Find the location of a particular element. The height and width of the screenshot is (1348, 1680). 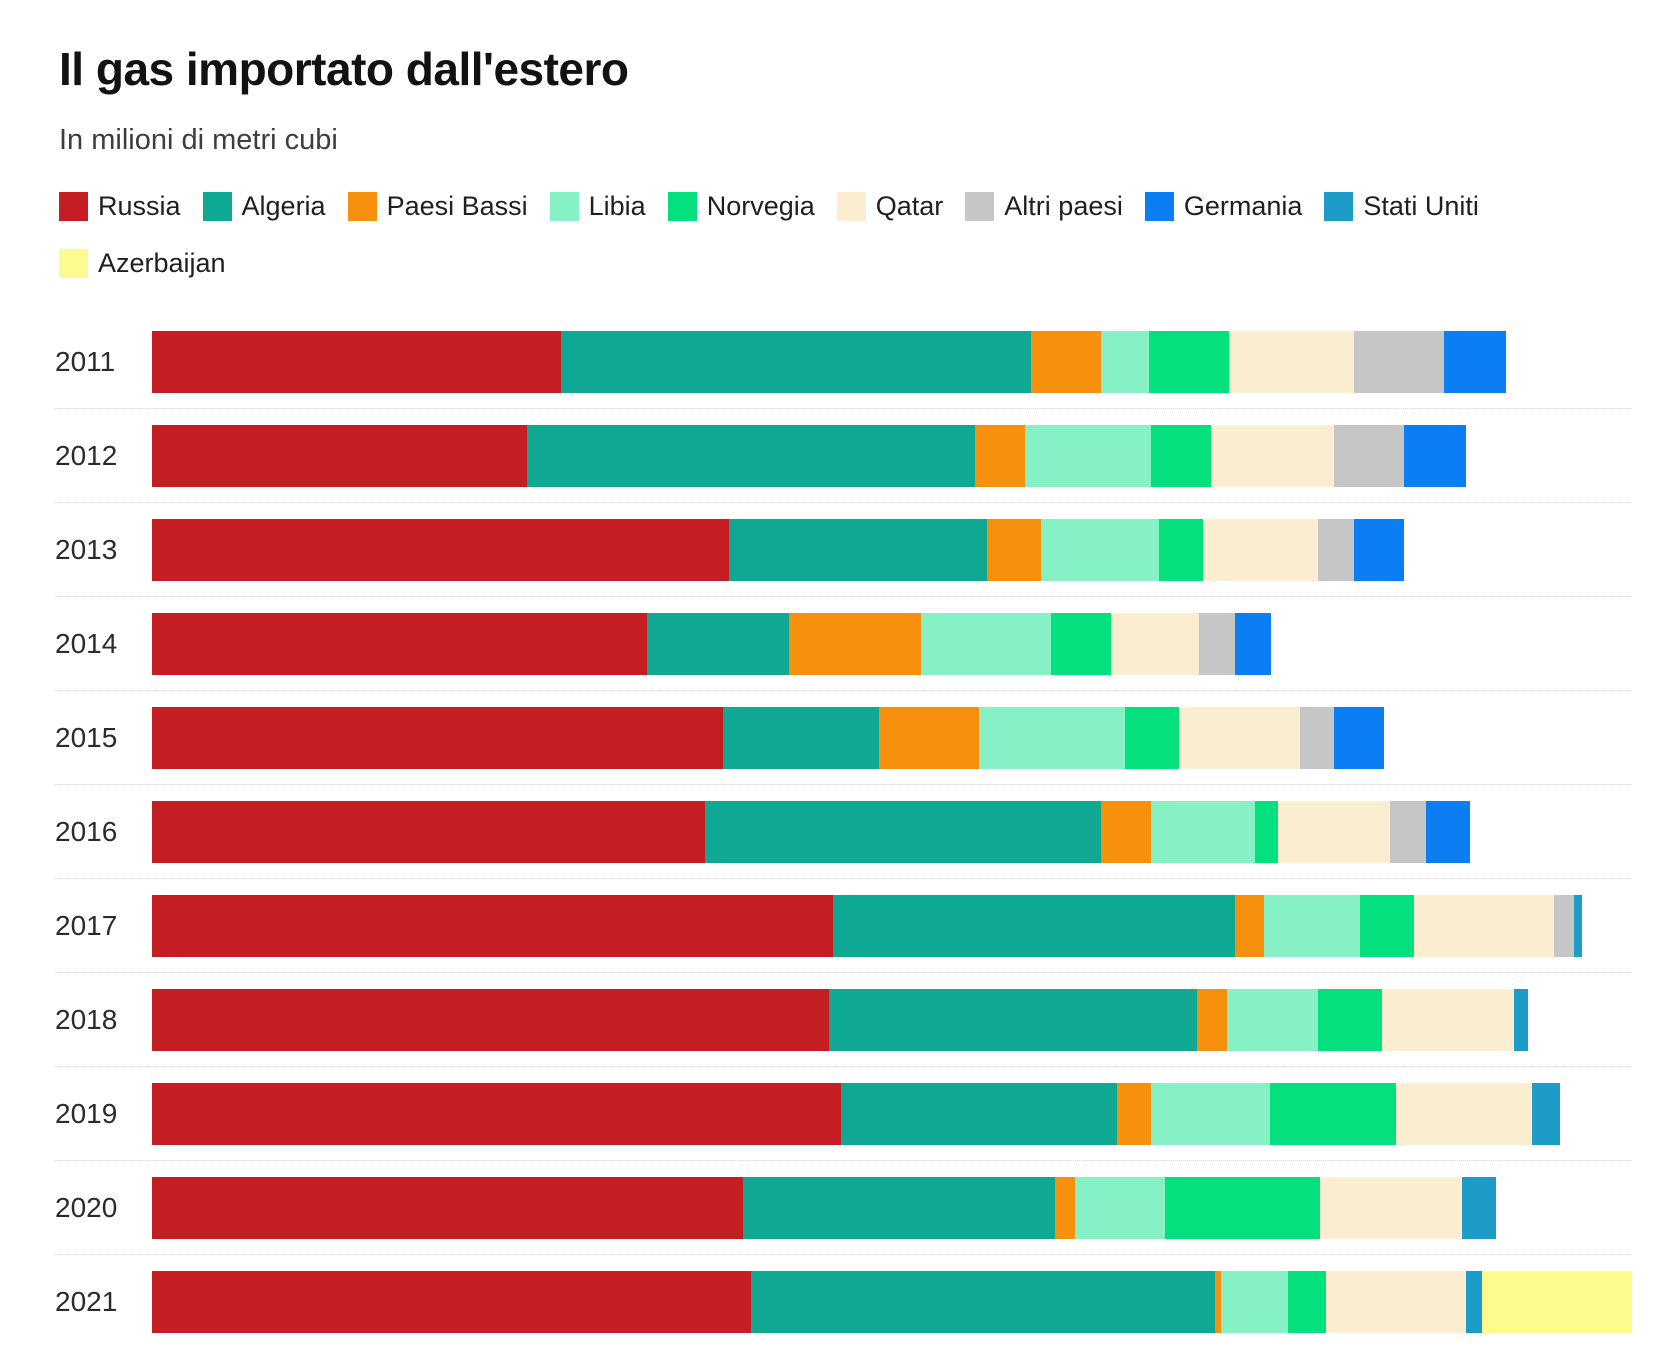

legend-item-russia: Russia is located at coordinates (120, 206).